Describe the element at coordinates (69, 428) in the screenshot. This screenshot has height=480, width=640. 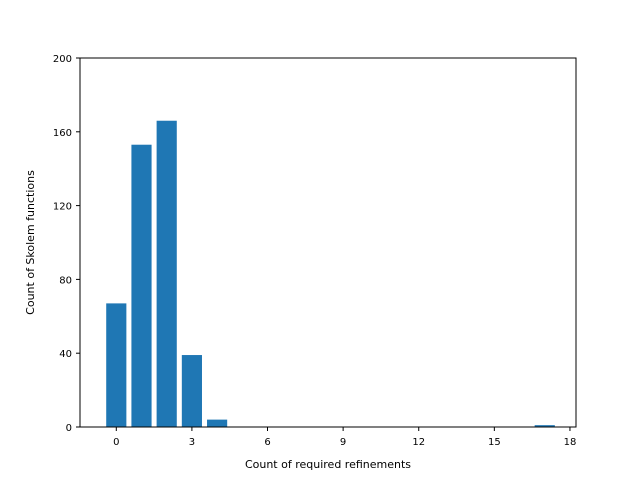
I see `y-tick-label: 0` at that location.